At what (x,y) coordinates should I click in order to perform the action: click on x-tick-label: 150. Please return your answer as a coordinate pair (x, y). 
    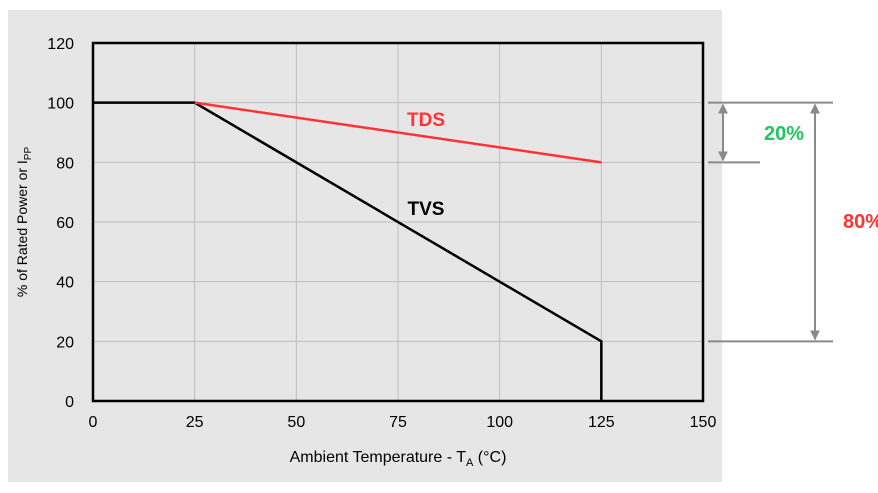
    Looking at the image, I should click on (703, 422).